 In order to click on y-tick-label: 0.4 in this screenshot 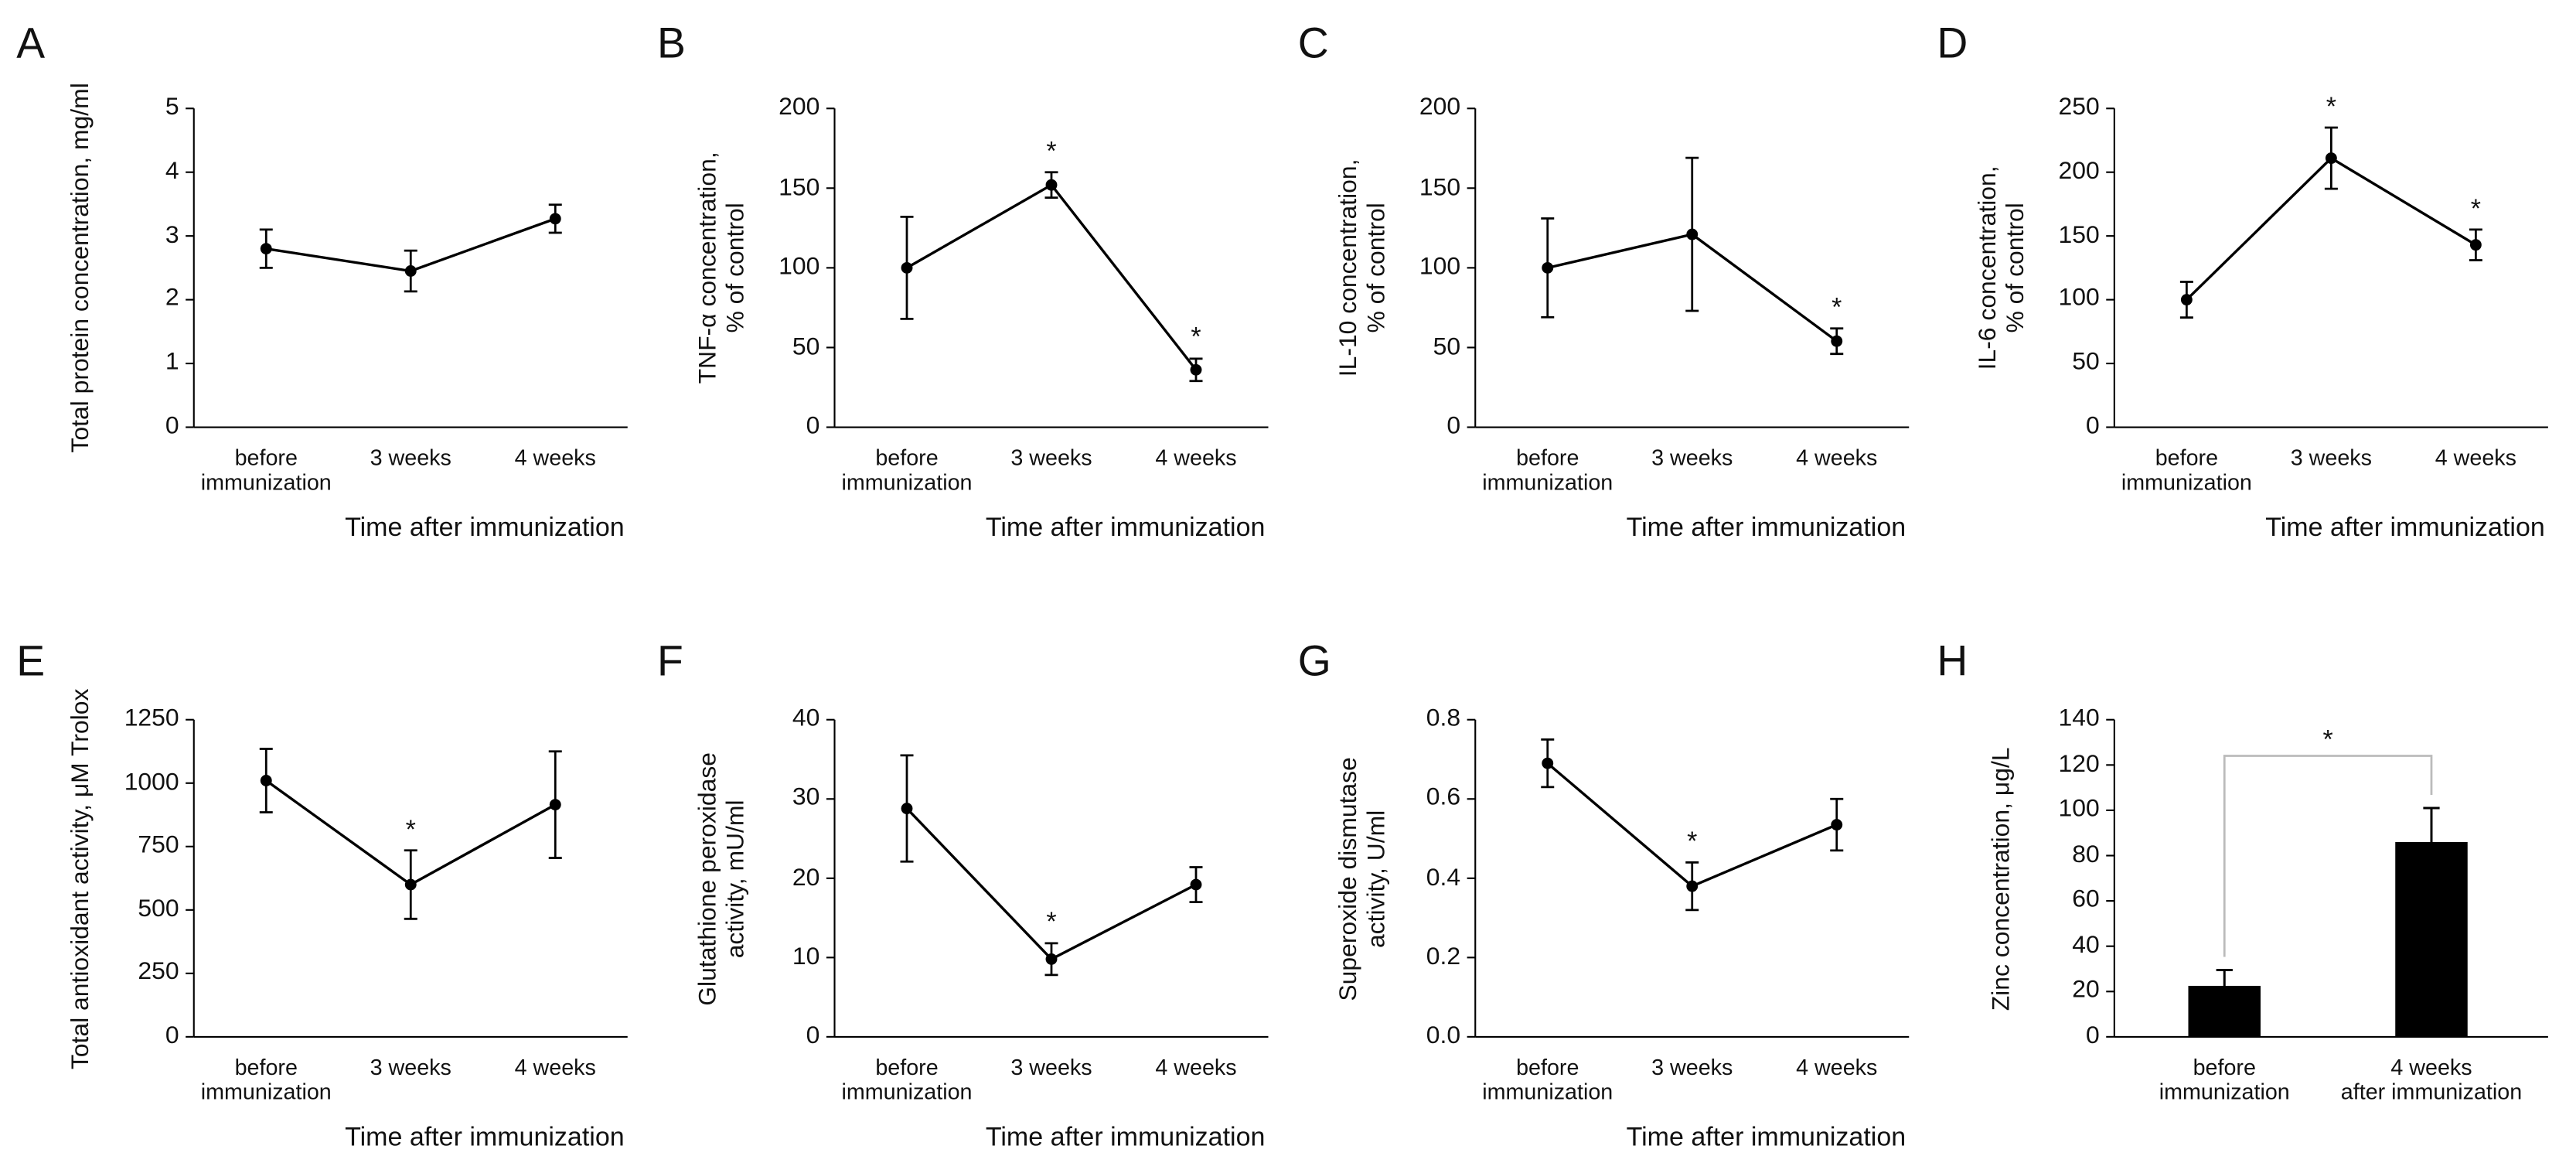, I will do `click(1443, 877)`.